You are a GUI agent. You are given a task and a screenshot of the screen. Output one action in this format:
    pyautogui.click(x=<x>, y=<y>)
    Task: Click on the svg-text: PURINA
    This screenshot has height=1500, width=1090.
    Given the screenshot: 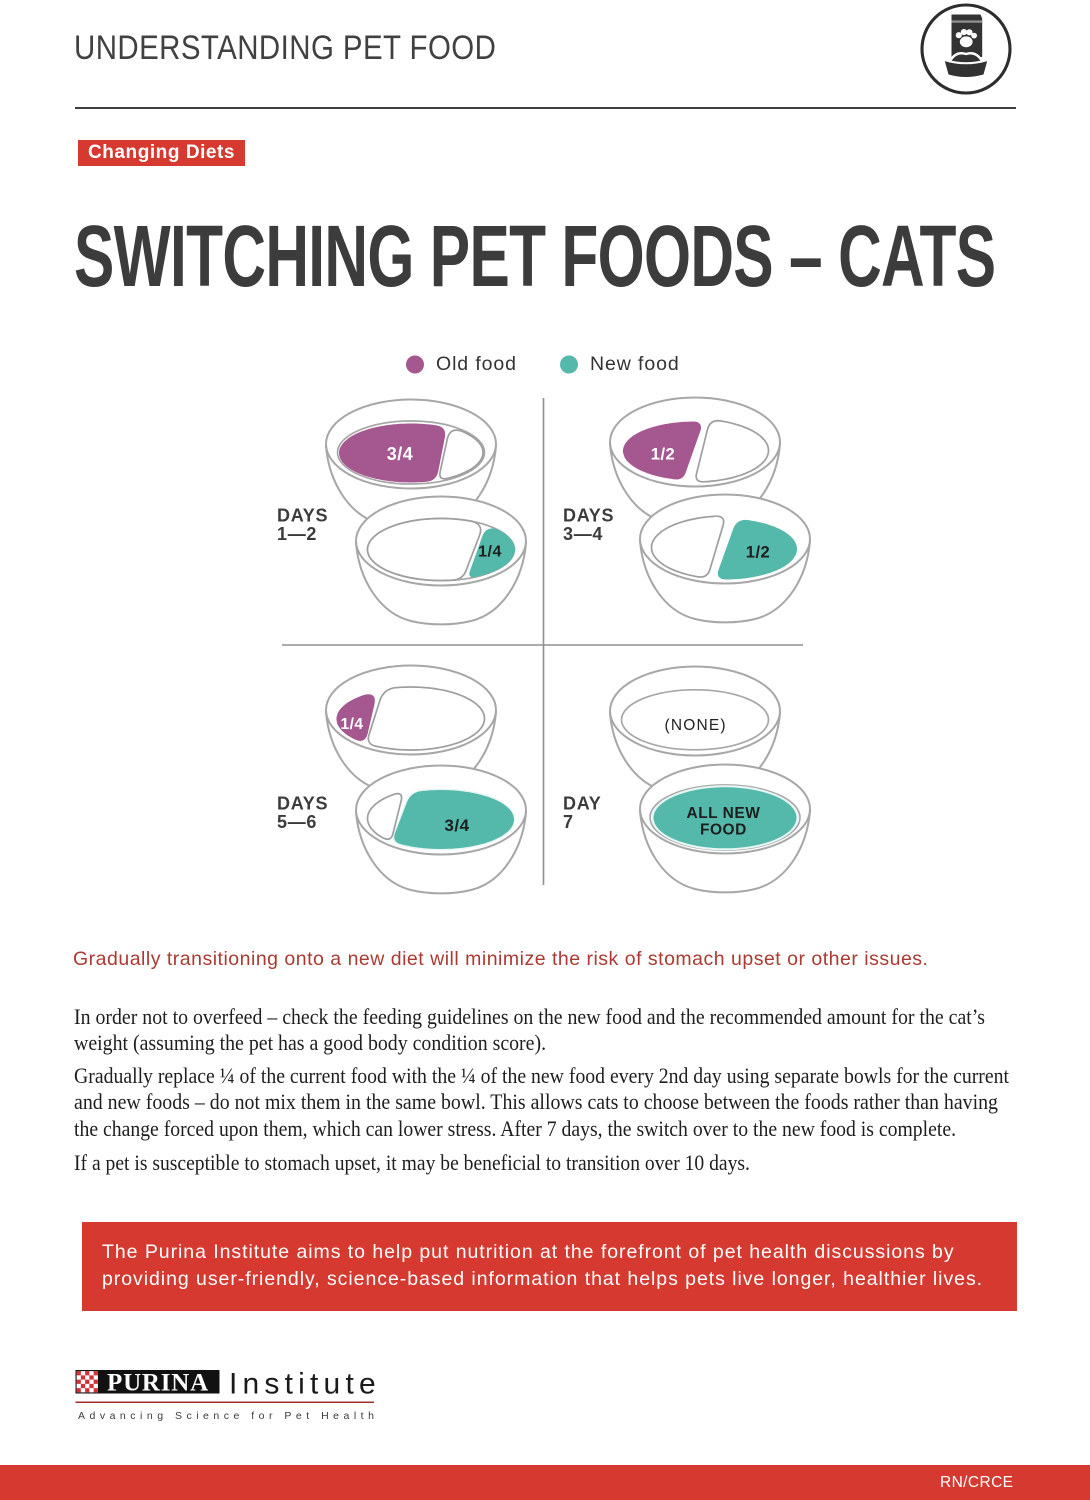 What is the action you would take?
    pyautogui.click(x=158, y=1383)
    